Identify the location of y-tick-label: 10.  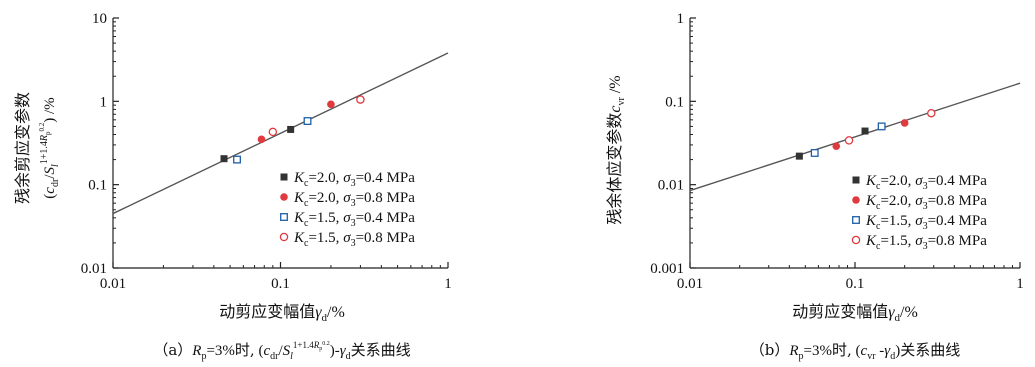
(99, 19).